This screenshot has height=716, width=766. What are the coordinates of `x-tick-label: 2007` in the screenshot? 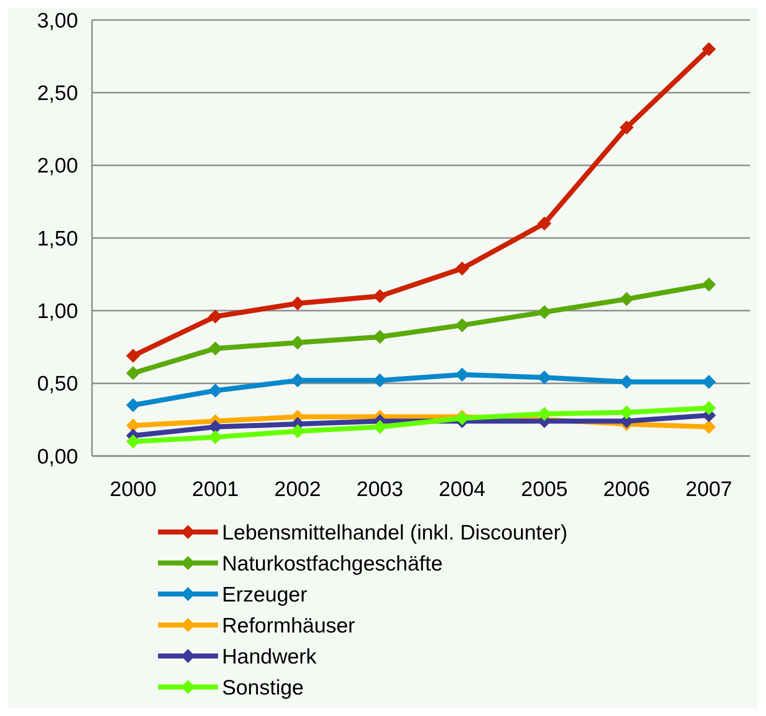 It's located at (709, 489).